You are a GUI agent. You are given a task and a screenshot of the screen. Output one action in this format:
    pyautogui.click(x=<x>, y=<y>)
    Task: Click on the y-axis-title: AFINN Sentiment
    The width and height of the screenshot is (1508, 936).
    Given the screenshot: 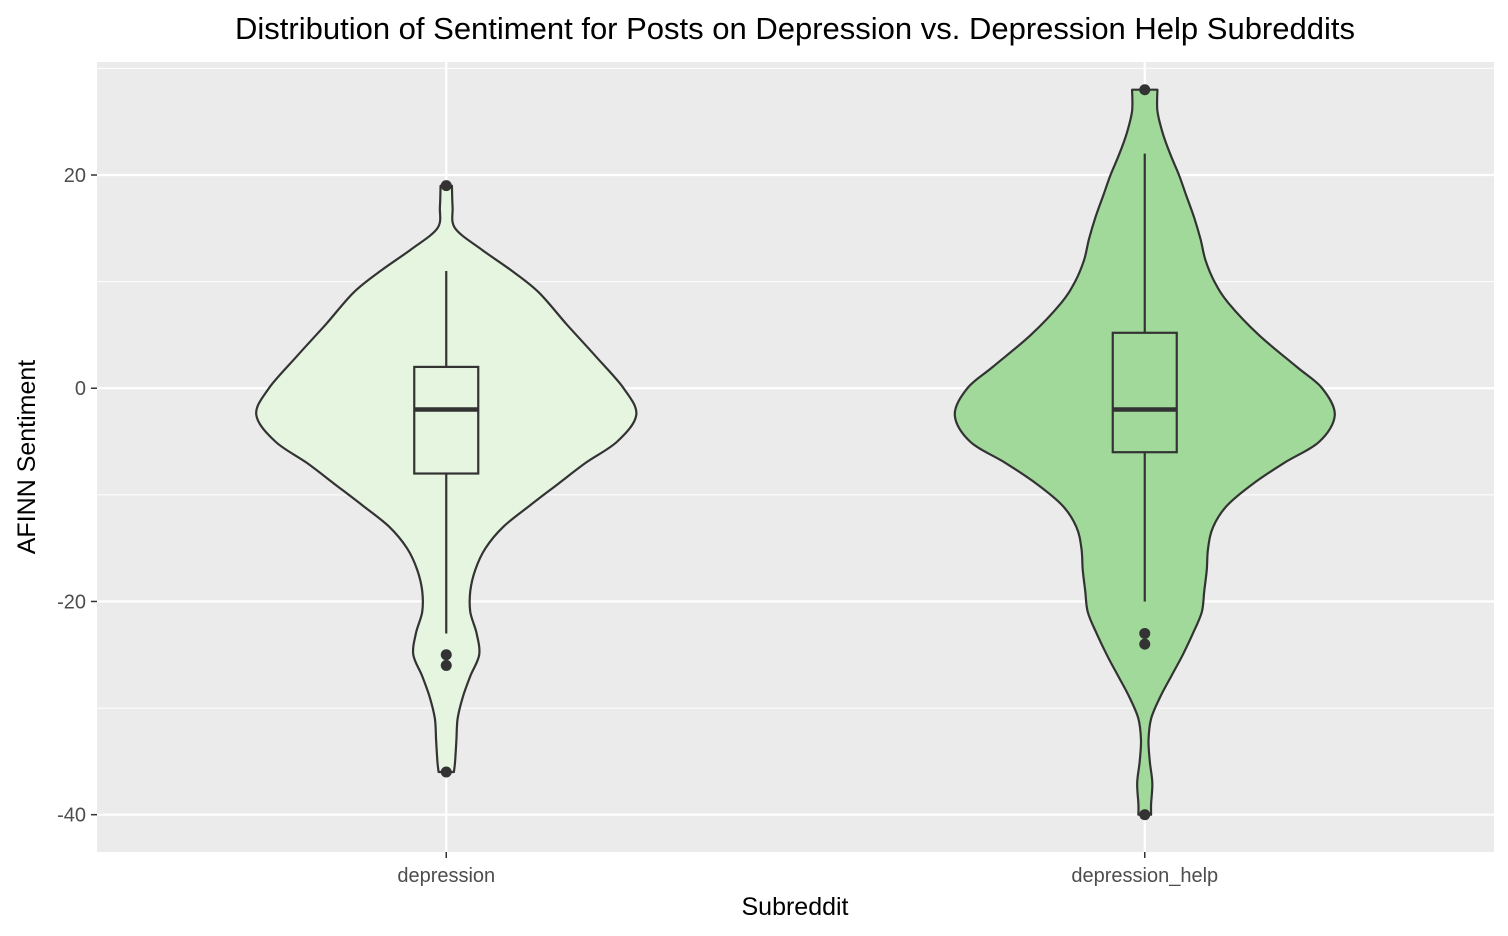 What is the action you would take?
    pyautogui.click(x=27, y=457)
    